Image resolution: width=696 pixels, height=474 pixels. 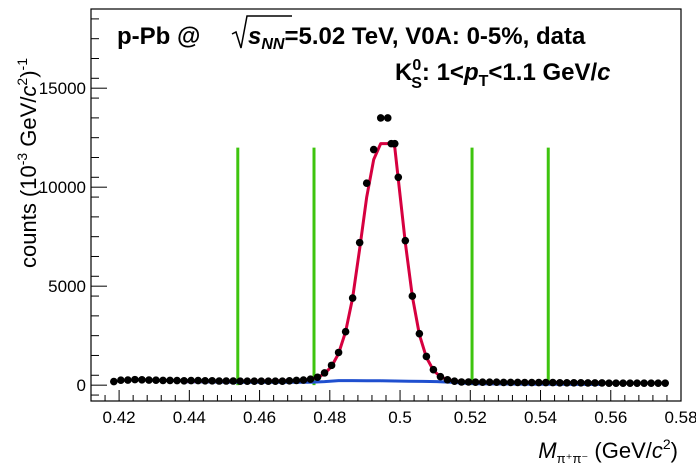 I want to click on y-tick-label: 10000, so click(x=62, y=187).